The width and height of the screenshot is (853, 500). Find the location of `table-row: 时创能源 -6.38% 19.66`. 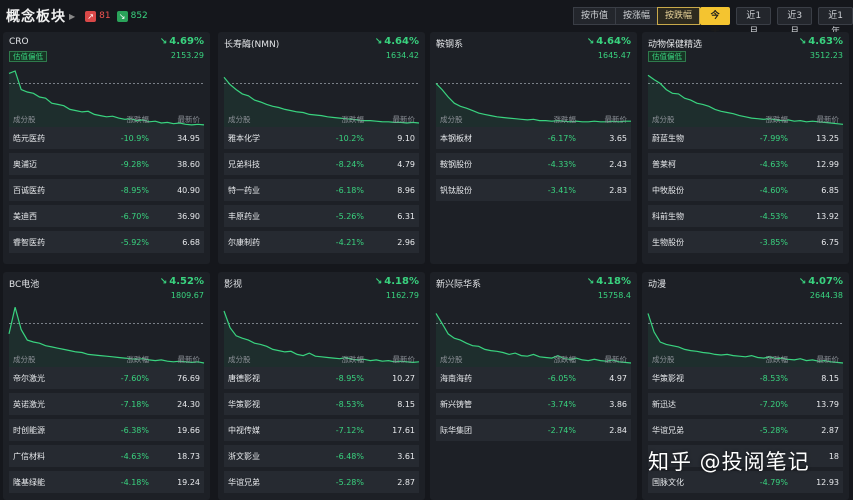

table-row: 时创能源 -6.38% 19.66 is located at coordinates (106, 430).